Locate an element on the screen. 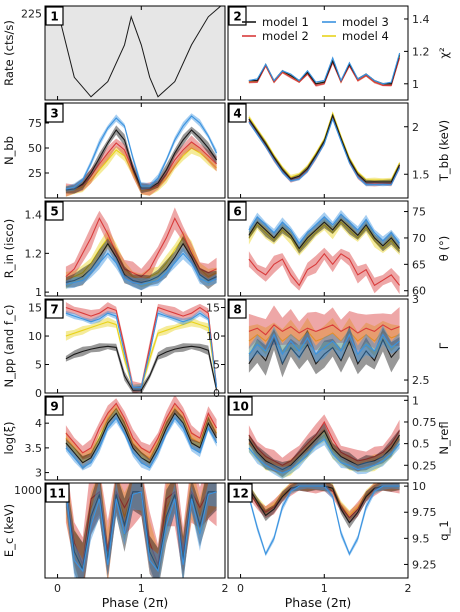 This screenshot has width=460, height=612. line-panel3-model3 is located at coordinates (141, 152).